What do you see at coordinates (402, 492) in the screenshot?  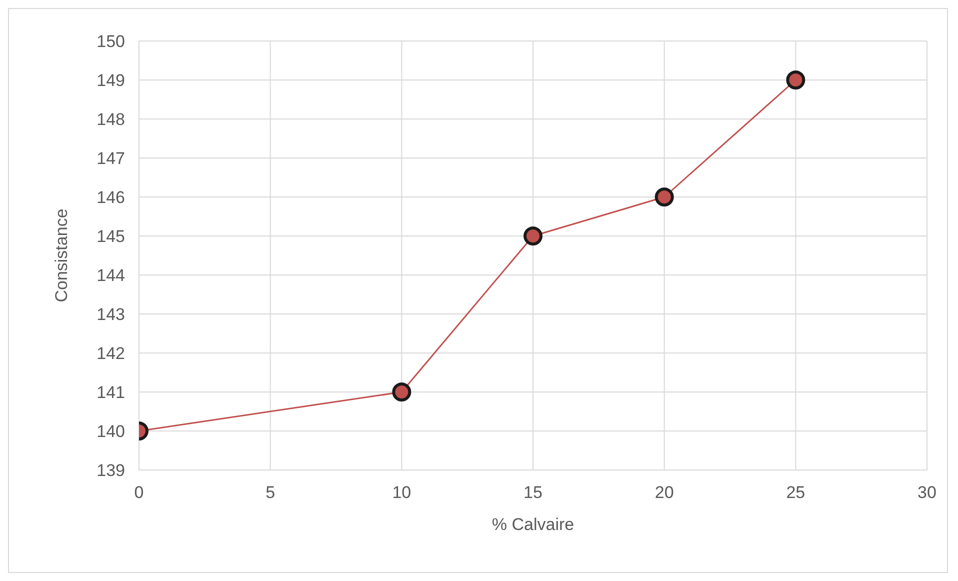 I see `x-tick-label: 10` at bounding box center [402, 492].